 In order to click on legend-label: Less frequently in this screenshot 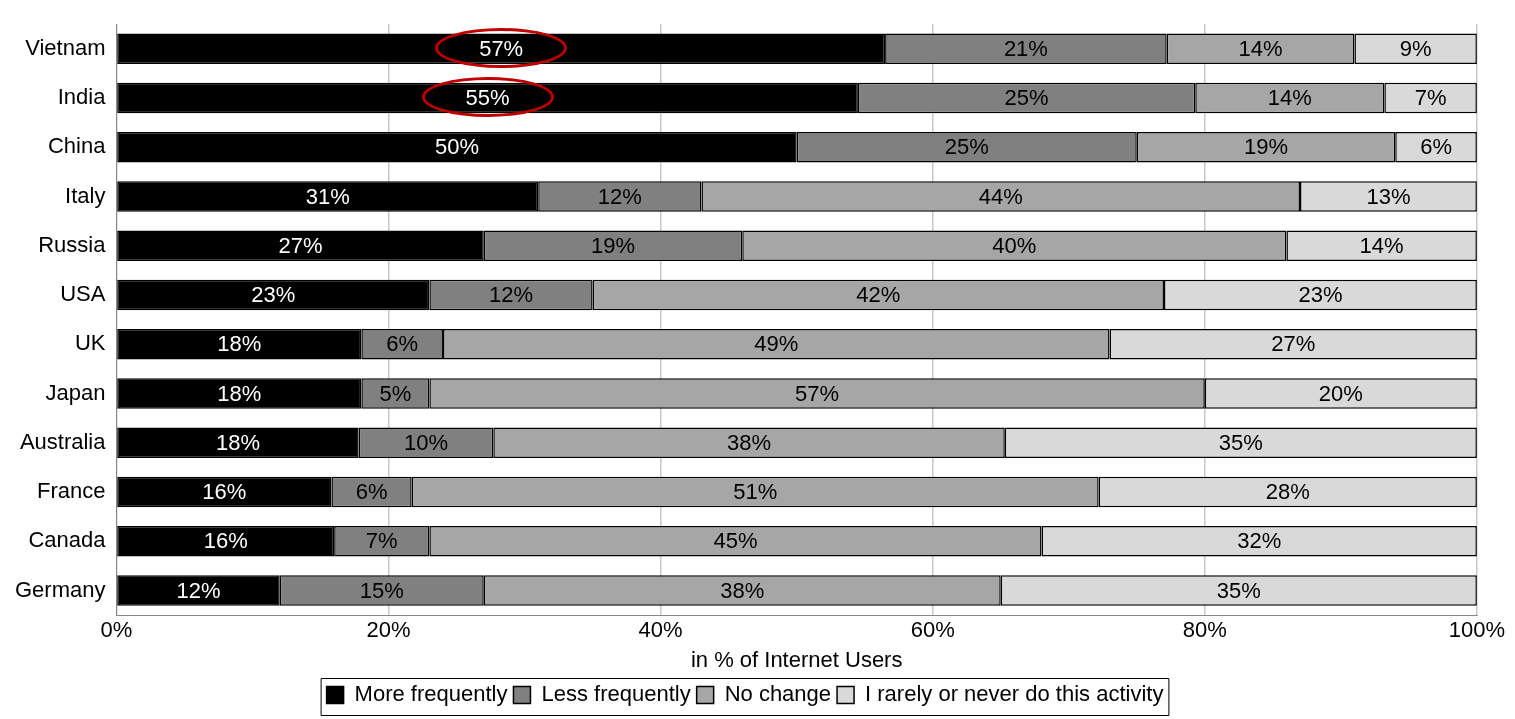, I will do `click(616, 694)`.